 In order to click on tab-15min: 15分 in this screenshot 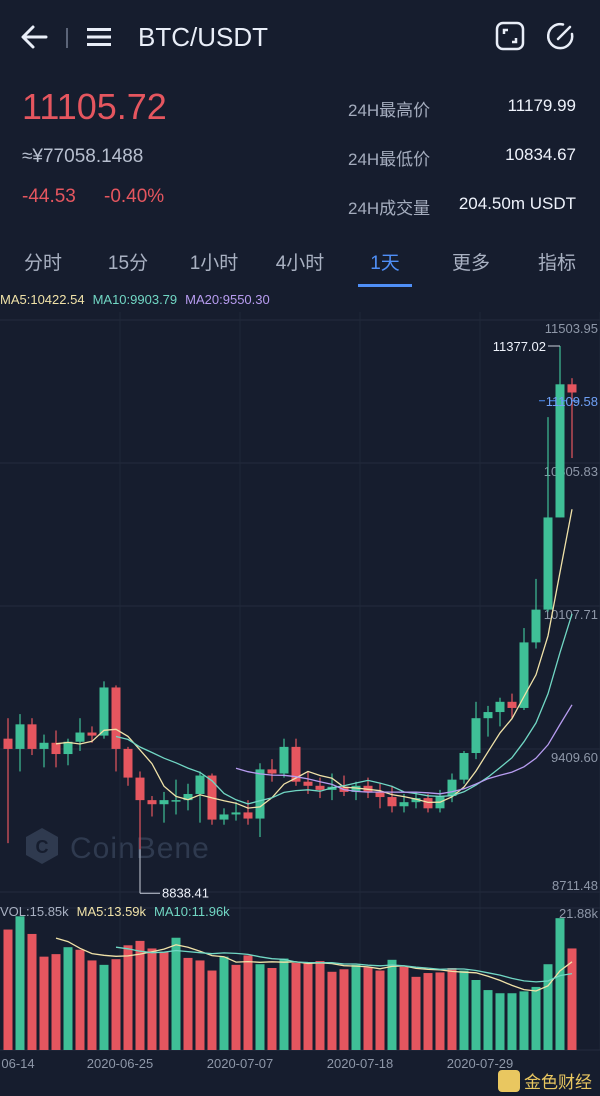, I will do `click(128, 263)`.